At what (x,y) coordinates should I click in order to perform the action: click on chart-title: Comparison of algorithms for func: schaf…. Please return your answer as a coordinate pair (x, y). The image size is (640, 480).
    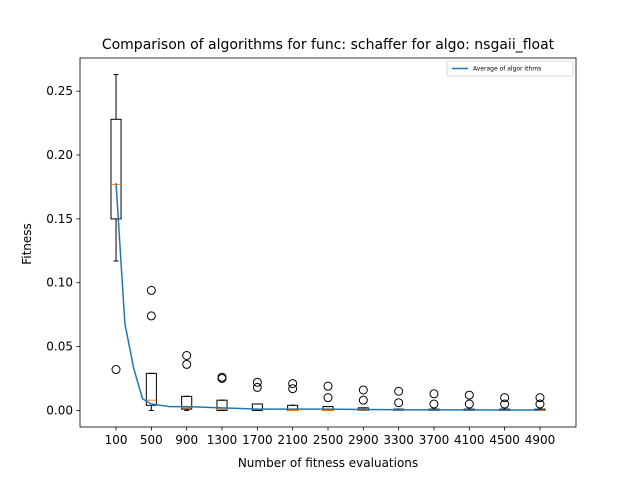
    Looking at the image, I should click on (328, 45).